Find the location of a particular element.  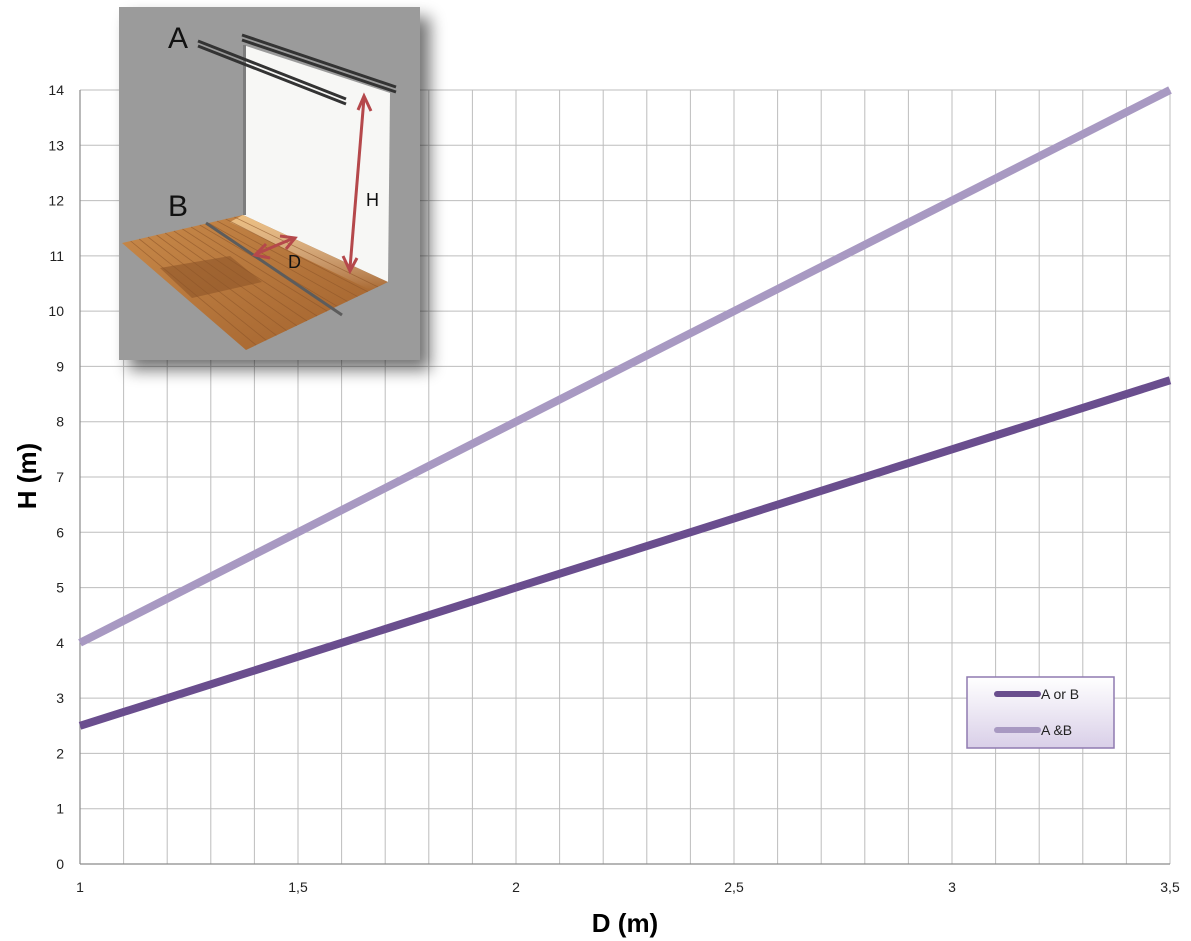

legend-label-a-and-b: A &B is located at coordinates (1056, 730).